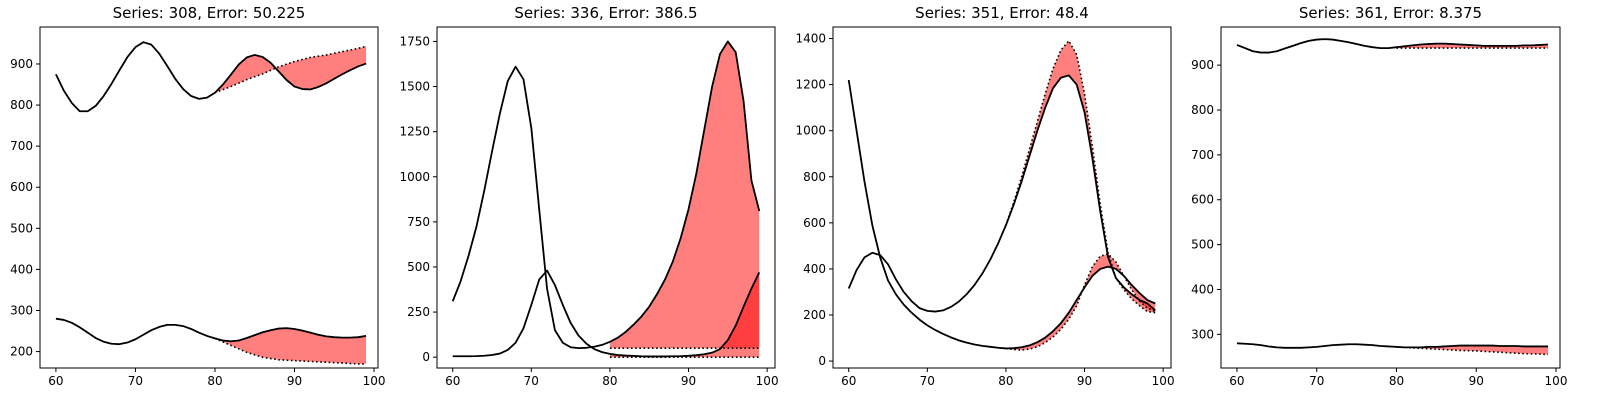 The image size is (1600, 400). Describe the element at coordinates (810, 85) in the screenshot. I see `y-tick-label: 1200` at that location.